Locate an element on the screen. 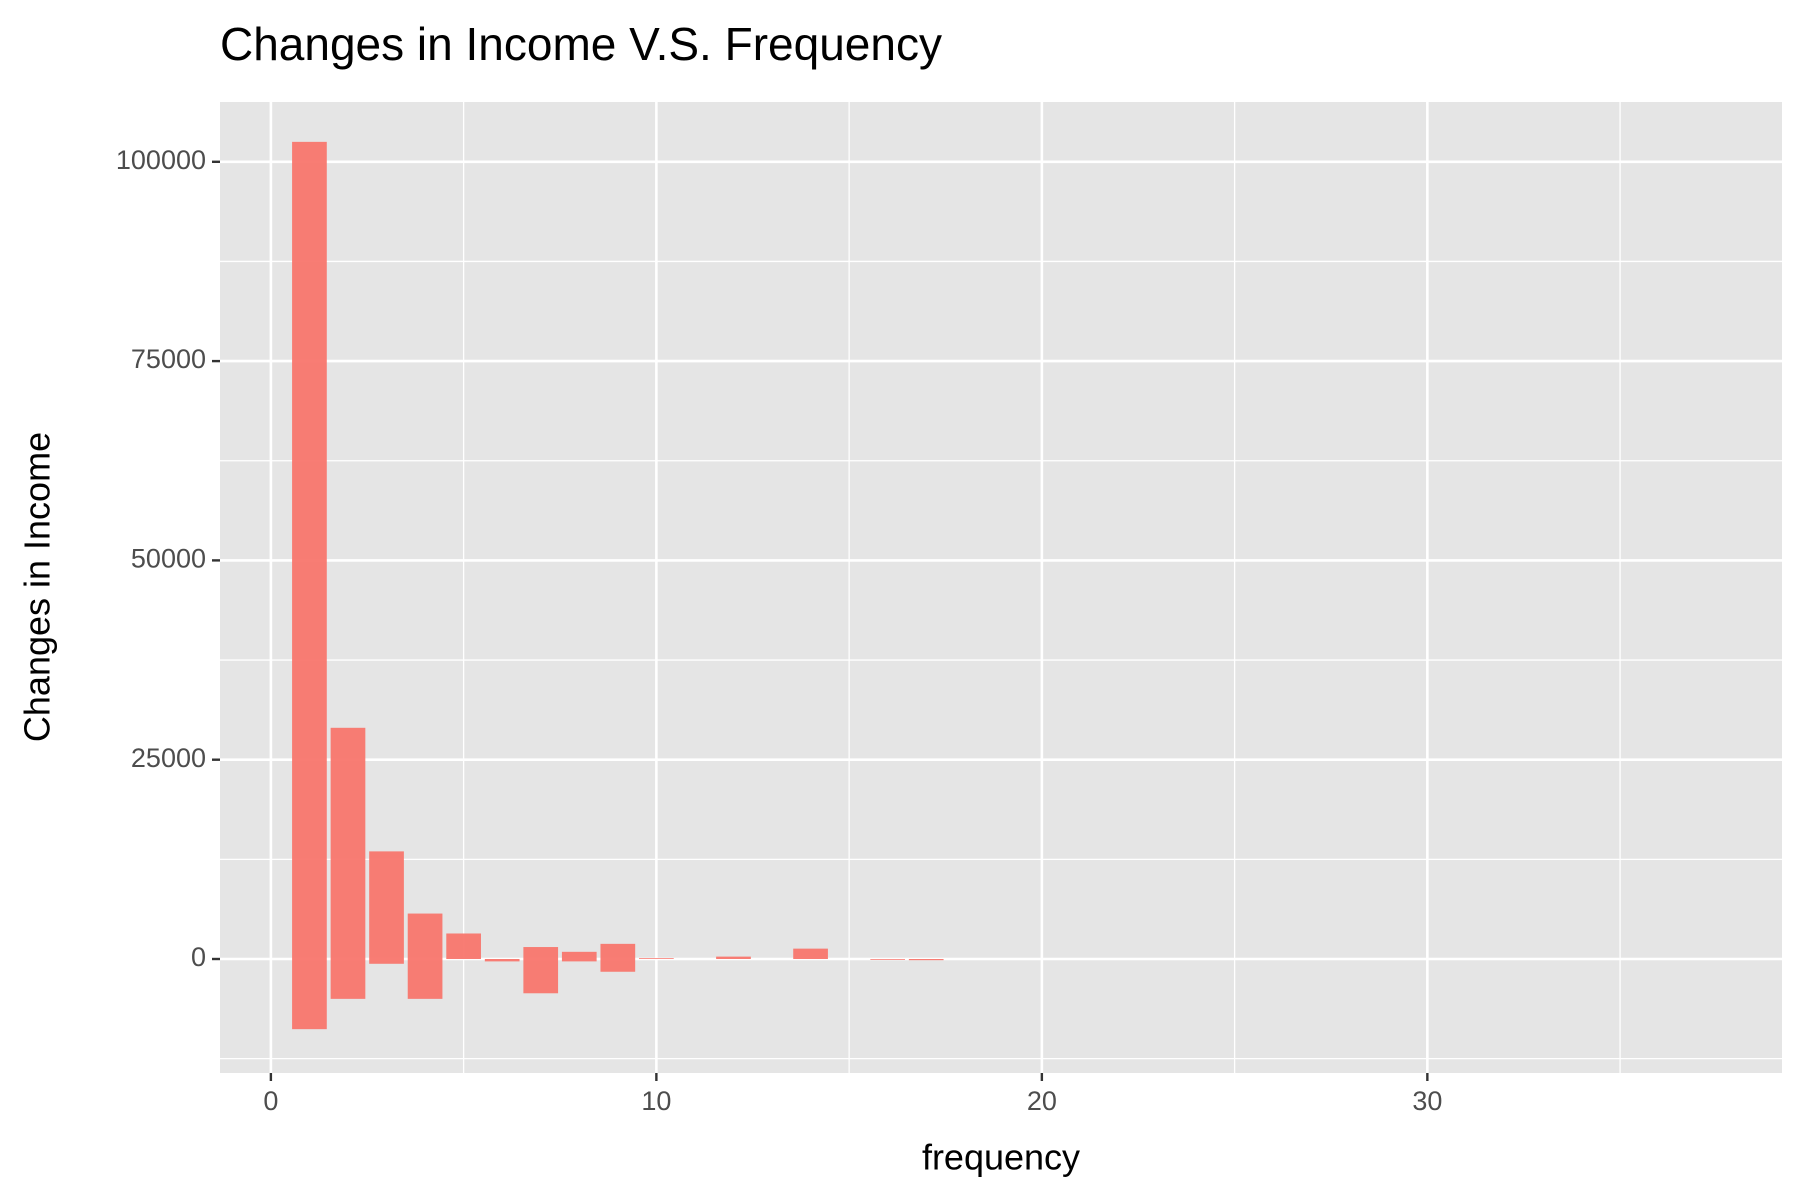 The width and height of the screenshot is (1800, 1200). x-axis-title: frequency is located at coordinates (1001, 1157).